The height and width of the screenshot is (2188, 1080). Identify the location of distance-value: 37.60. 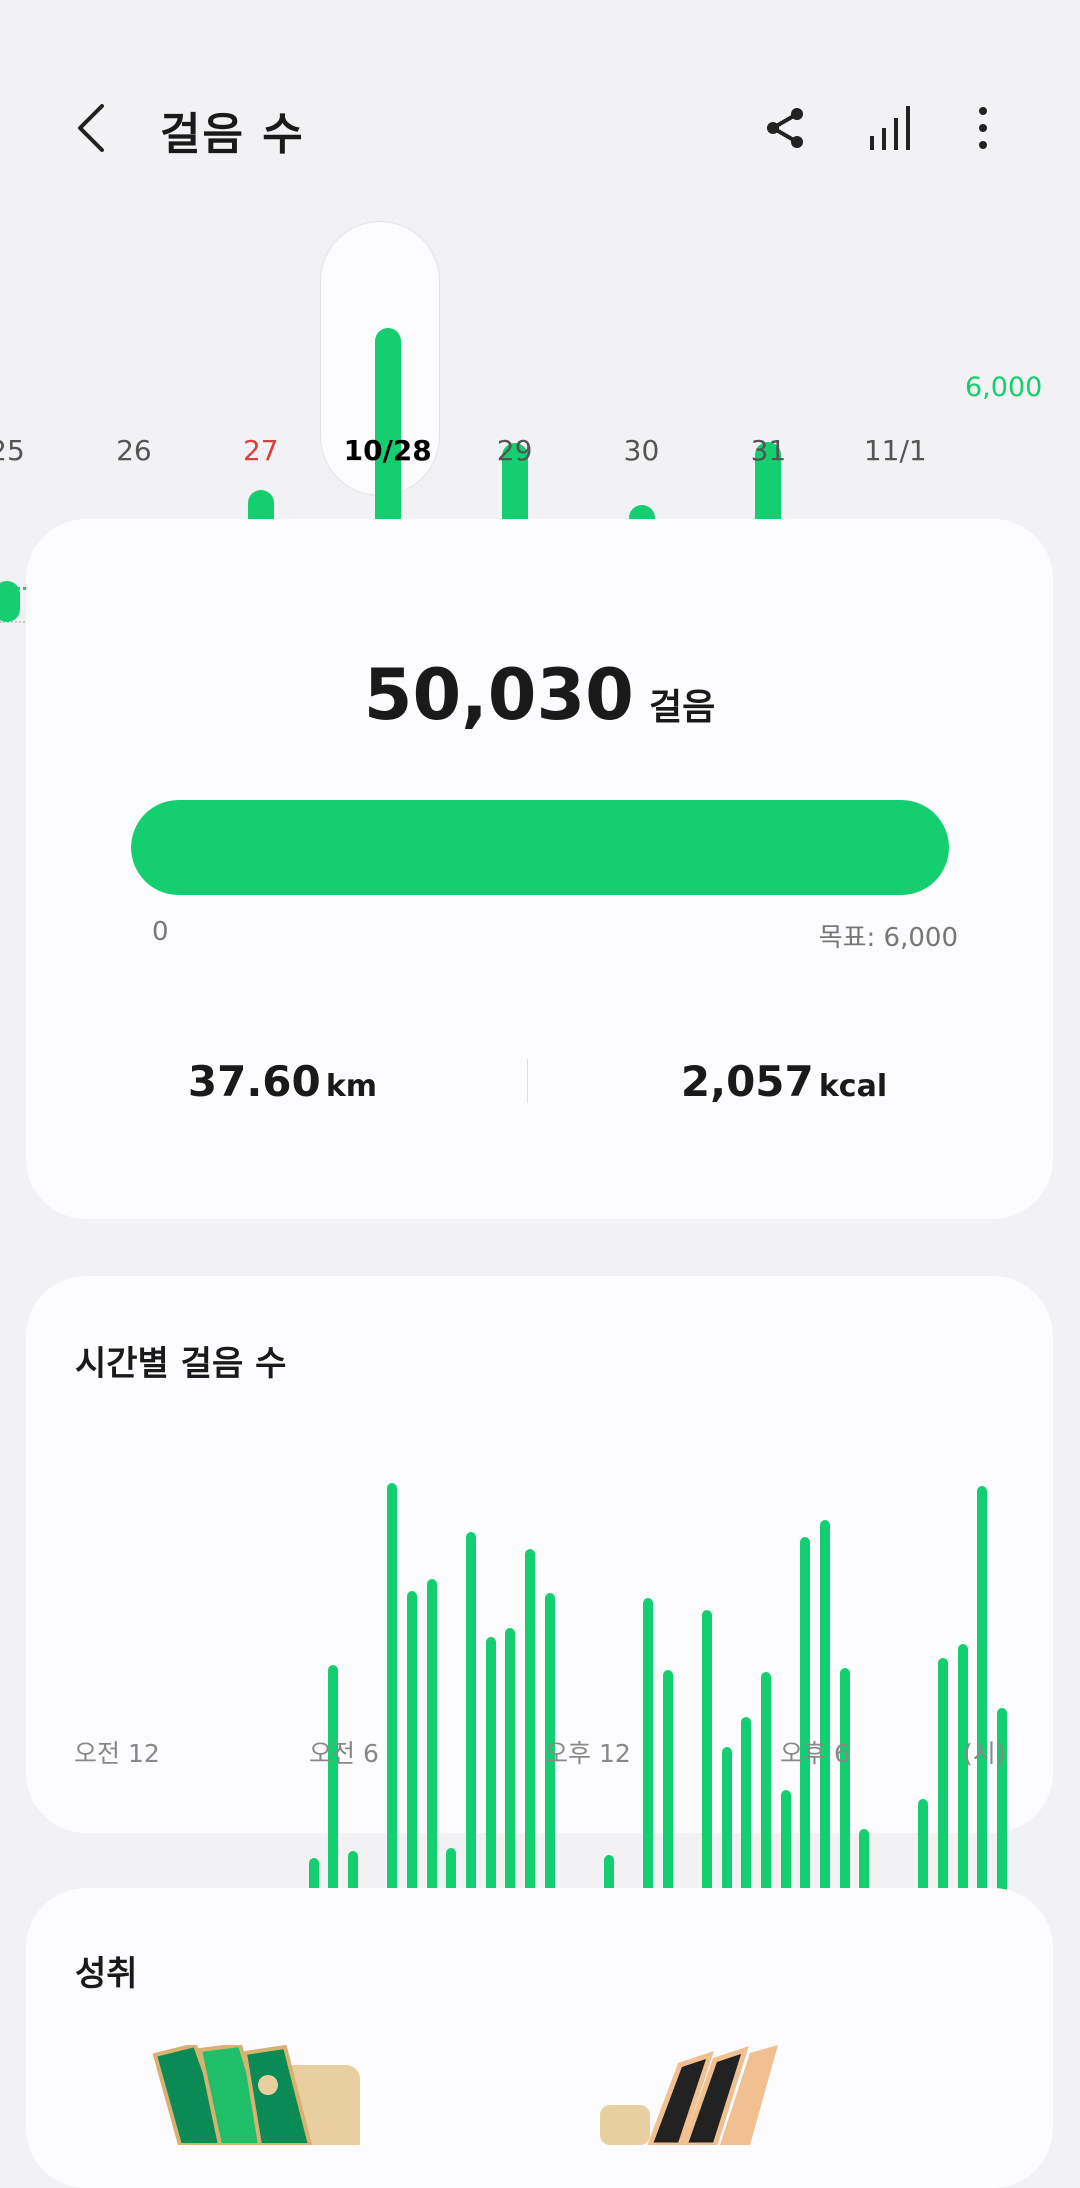
(254, 1081).